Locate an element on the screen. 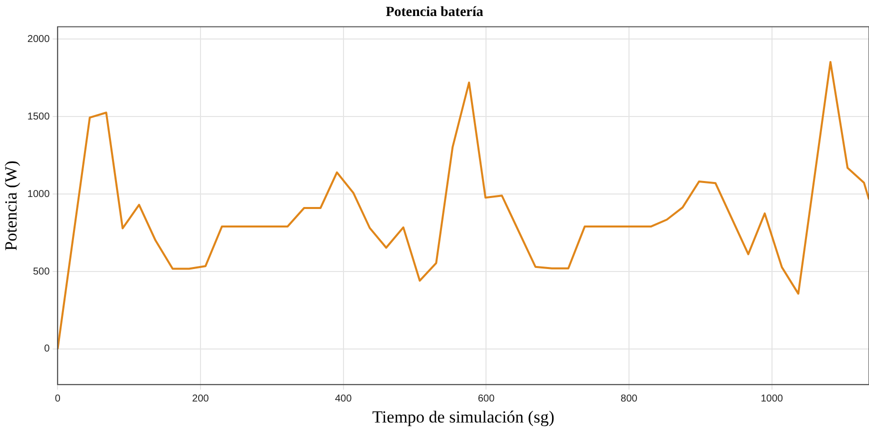 The image size is (869, 428). y-tick-label: 500 is located at coordinates (41, 272).